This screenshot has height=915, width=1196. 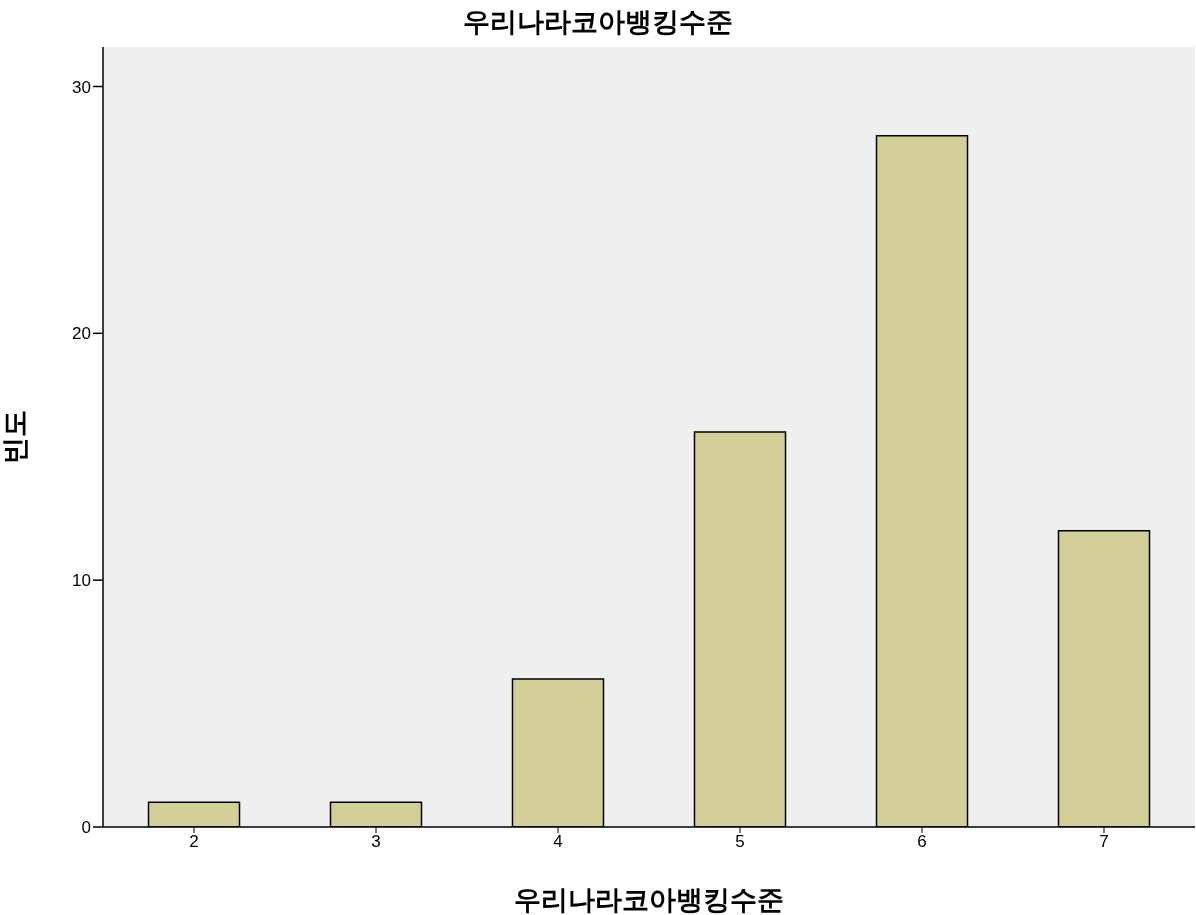 What do you see at coordinates (922, 842) in the screenshot?
I see `x-tick-label: 6` at bounding box center [922, 842].